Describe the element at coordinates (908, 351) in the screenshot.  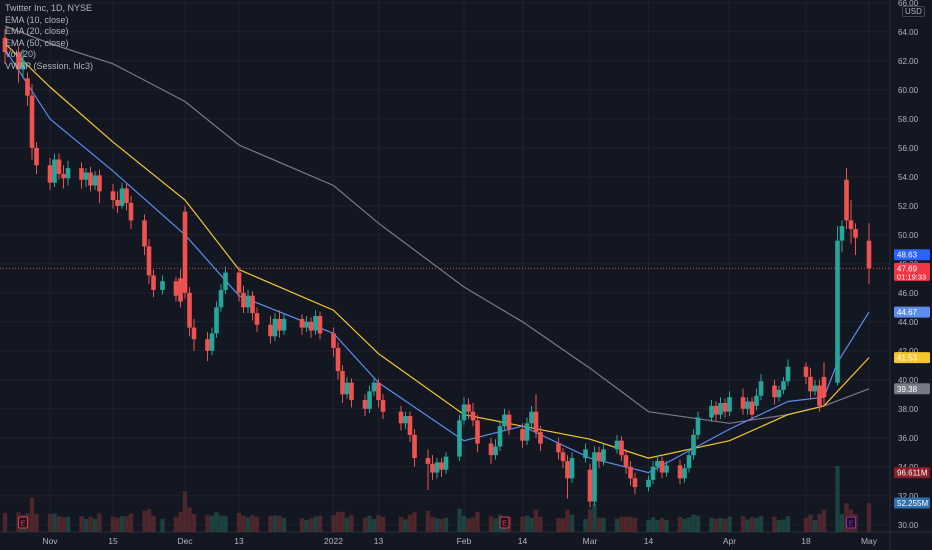
I see `y-tick-label: 42.00` at that location.